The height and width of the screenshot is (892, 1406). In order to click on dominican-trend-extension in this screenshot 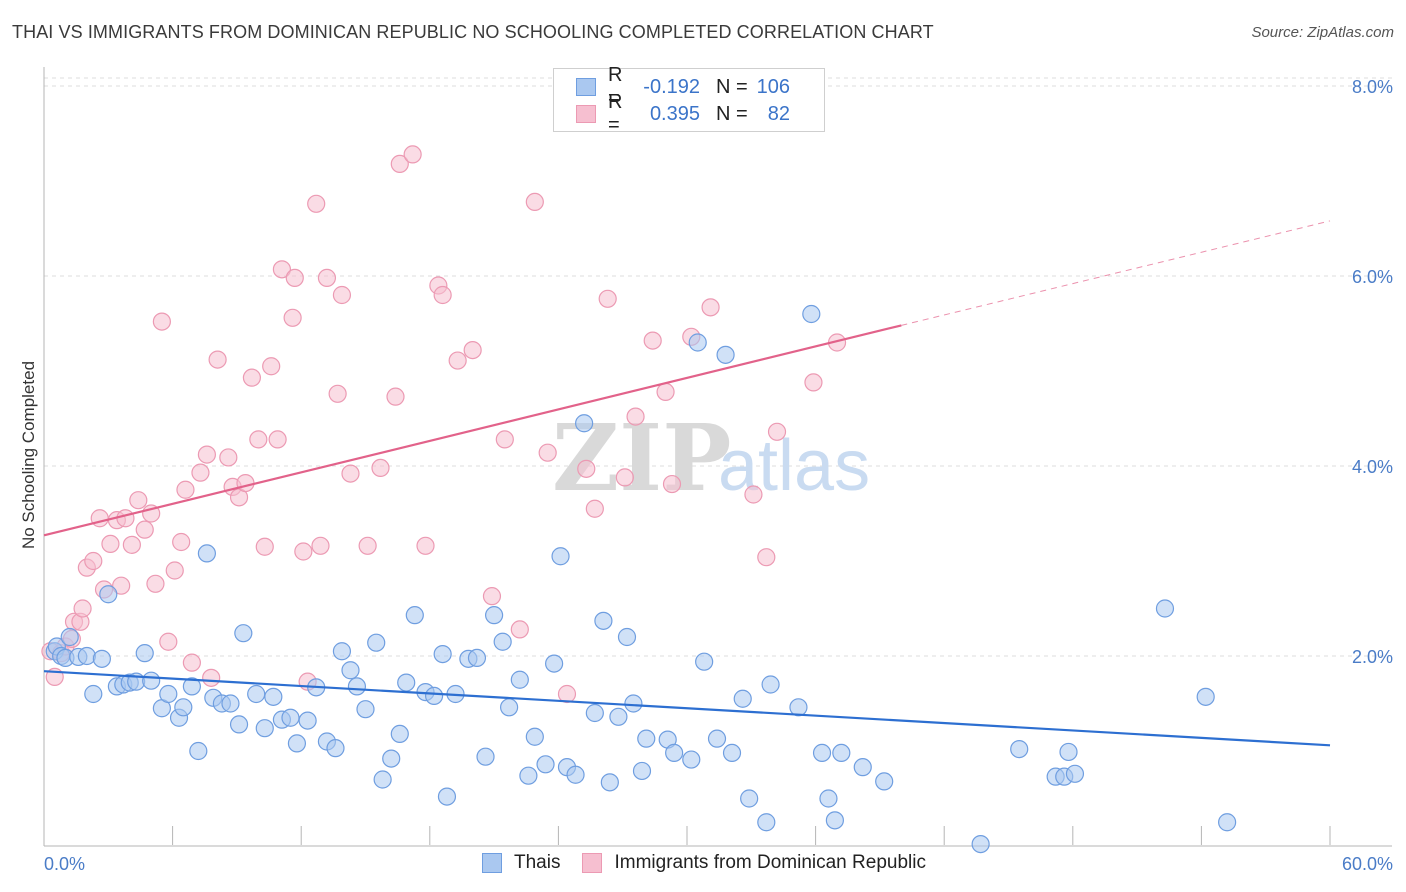, I will do `click(1116, 273)`.